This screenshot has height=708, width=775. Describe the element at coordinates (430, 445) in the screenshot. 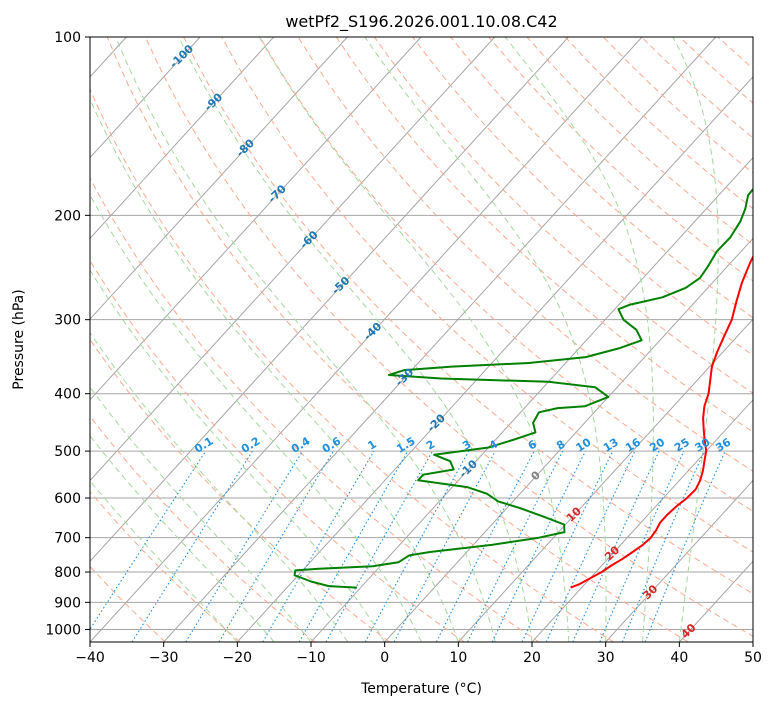

I see `mixing-ratio-label: 2` at that location.